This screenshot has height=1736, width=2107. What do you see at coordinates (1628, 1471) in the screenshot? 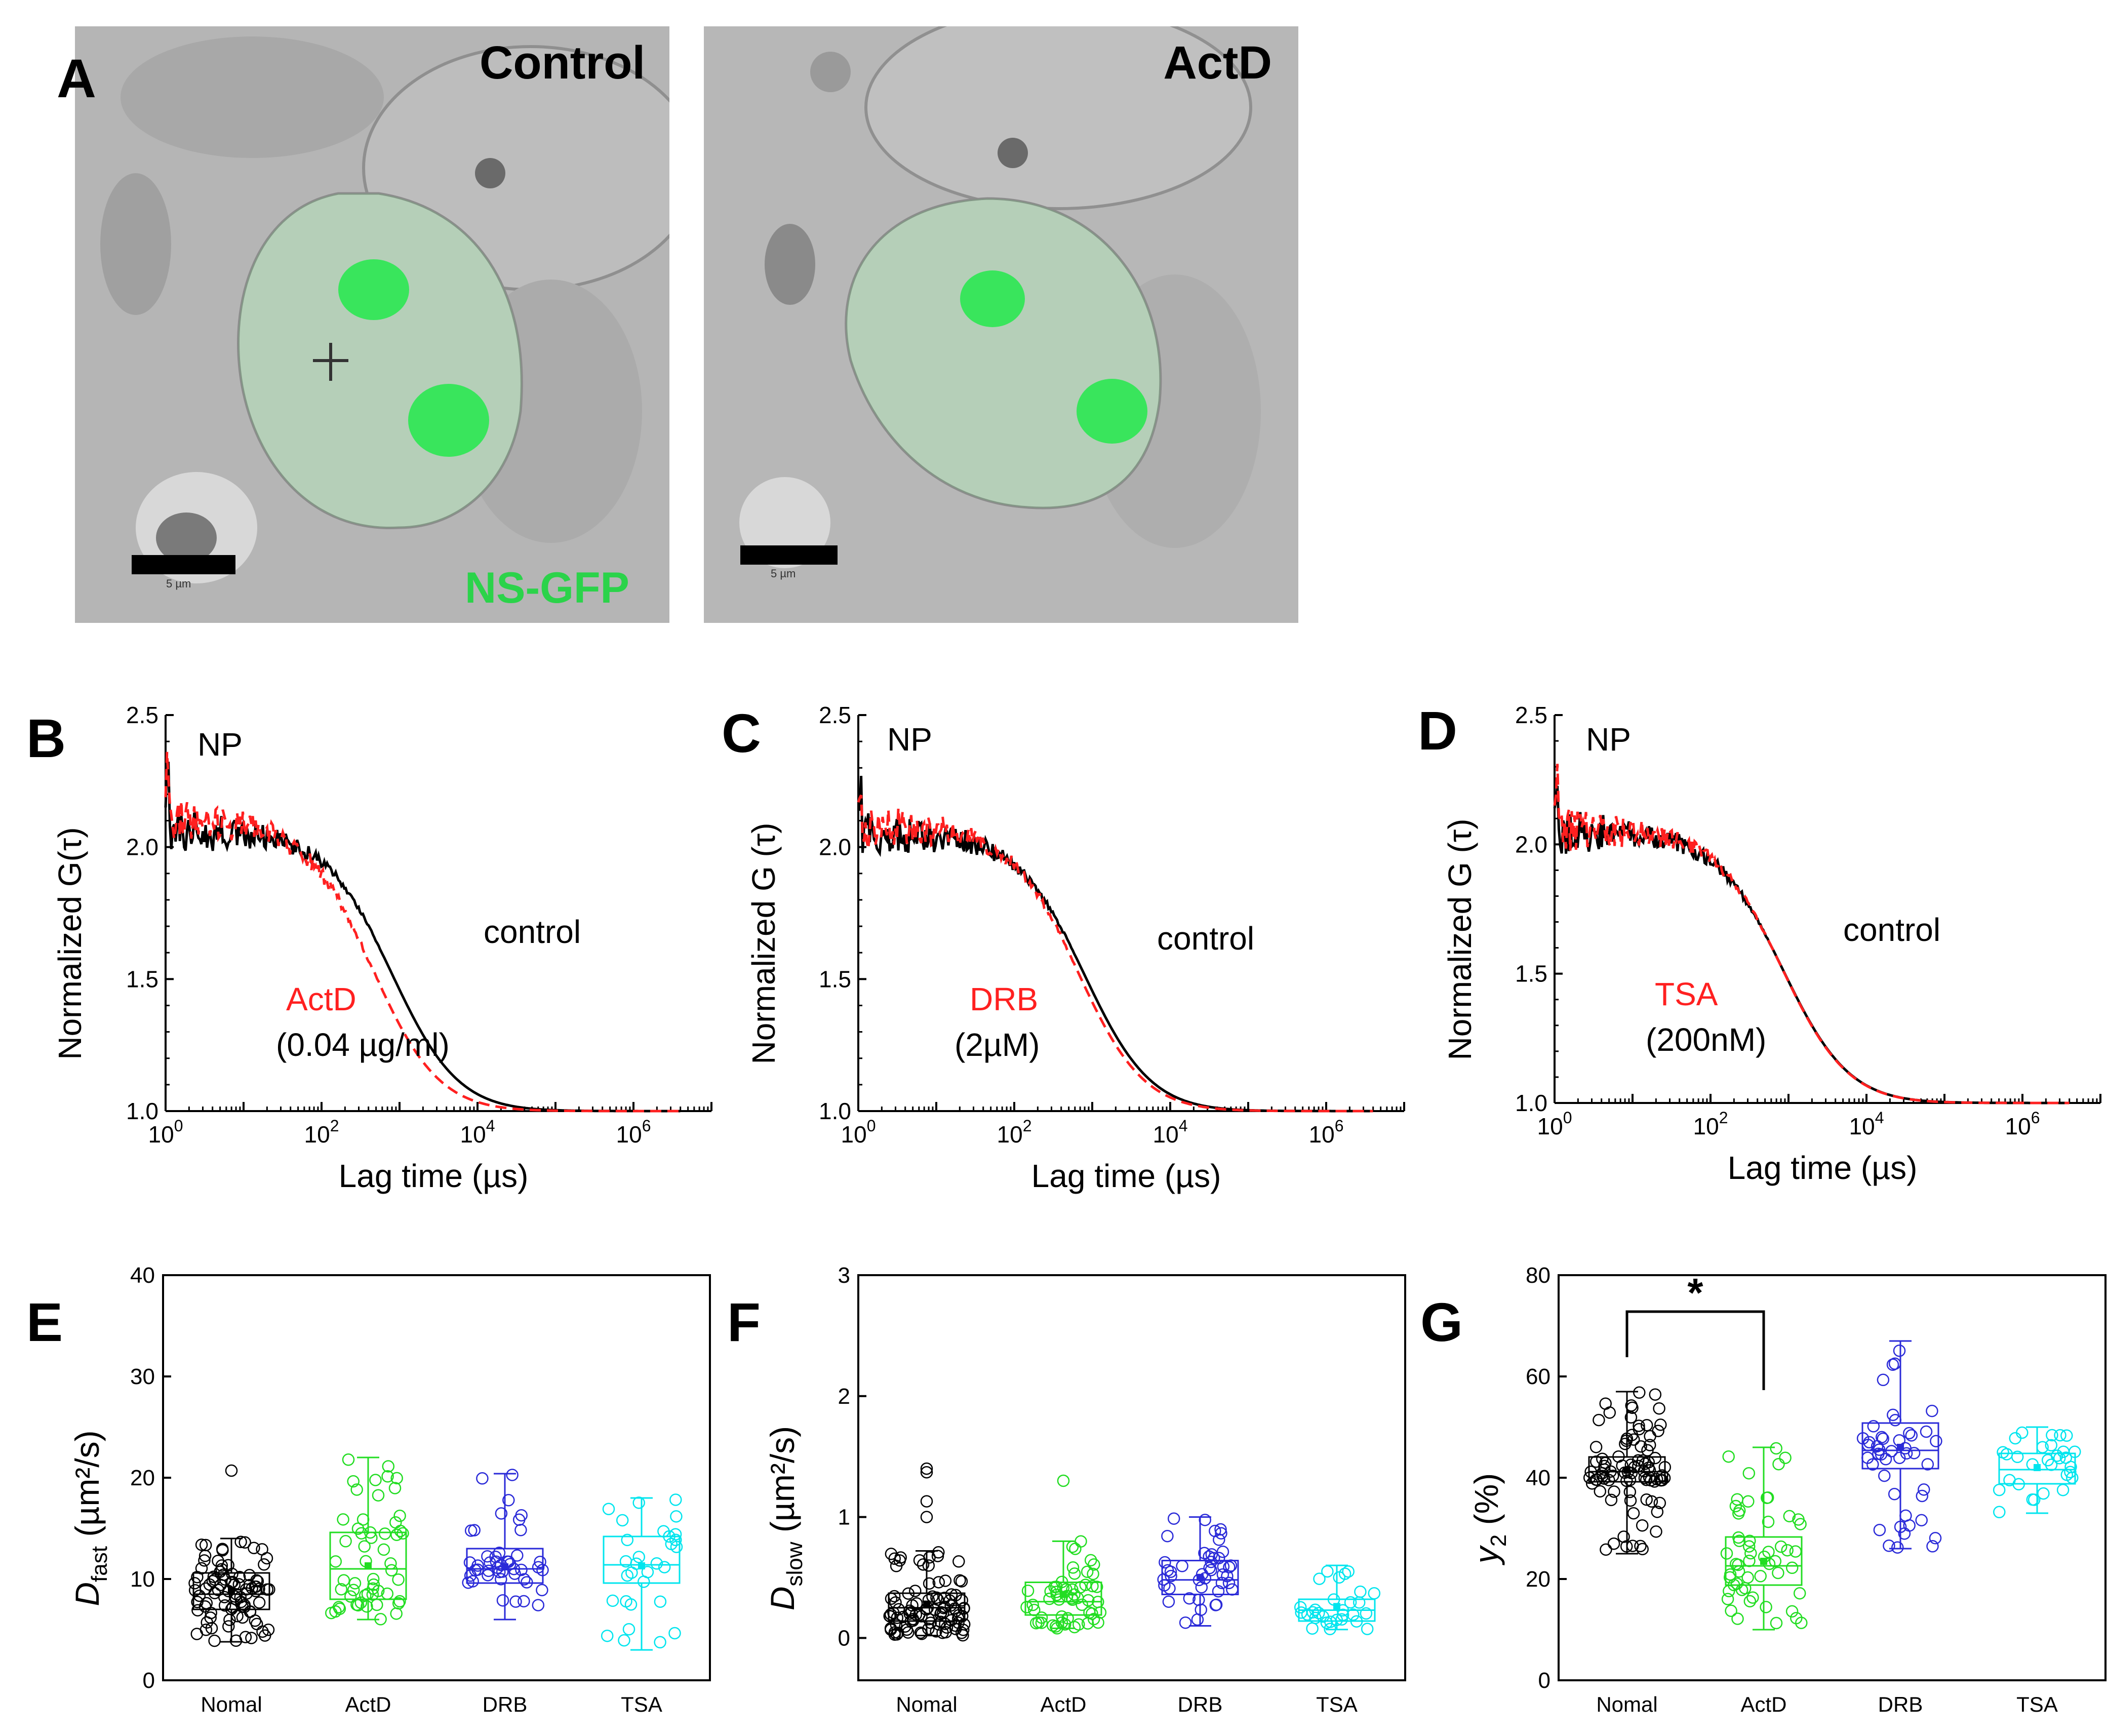
I see `box-nomal` at bounding box center [1628, 1471].